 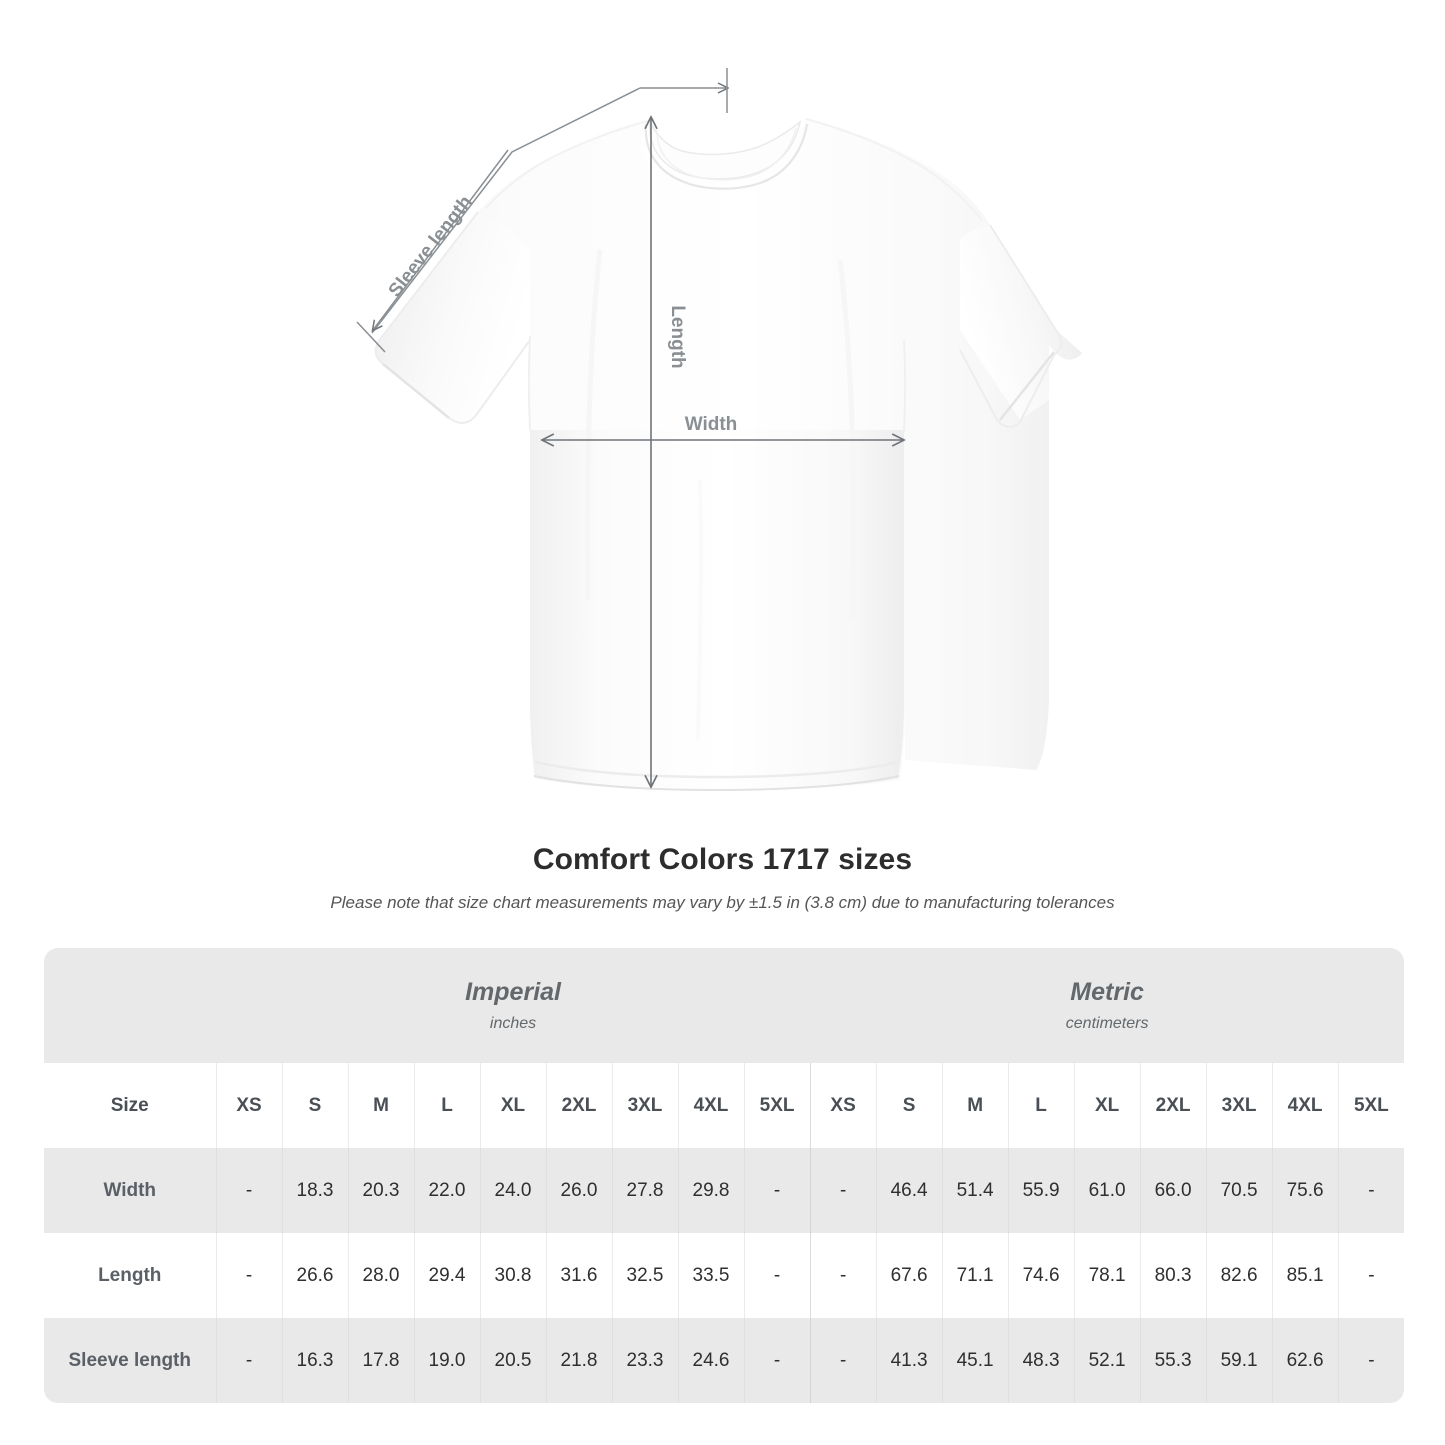 What do you see at coordinates (512, 1275) in the screenshot?
I see `cell-length-imperial-xl: 30.8` at bounding box center [512, 1275].